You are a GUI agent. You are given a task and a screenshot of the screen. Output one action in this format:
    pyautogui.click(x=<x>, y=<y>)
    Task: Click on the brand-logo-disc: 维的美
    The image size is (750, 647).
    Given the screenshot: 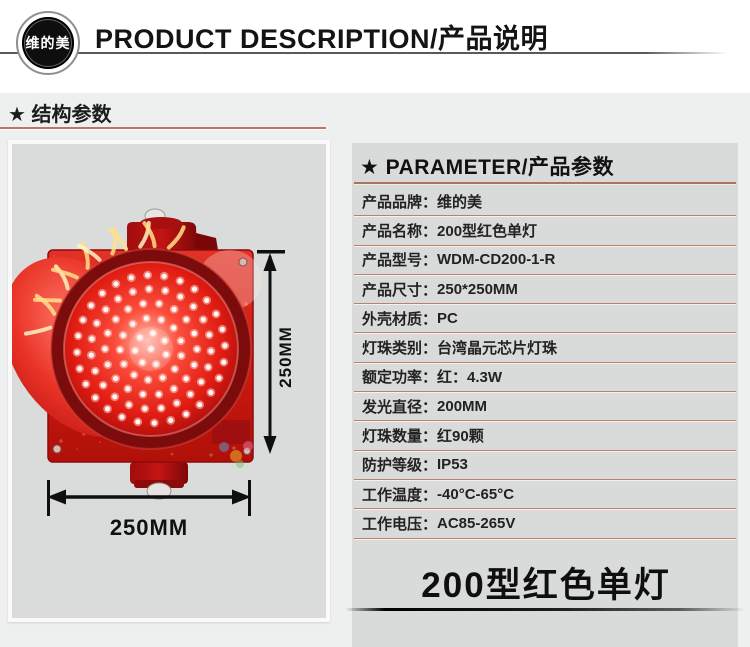 What is the action you would take?
    pyautogui.click(x=48, y=43)
    